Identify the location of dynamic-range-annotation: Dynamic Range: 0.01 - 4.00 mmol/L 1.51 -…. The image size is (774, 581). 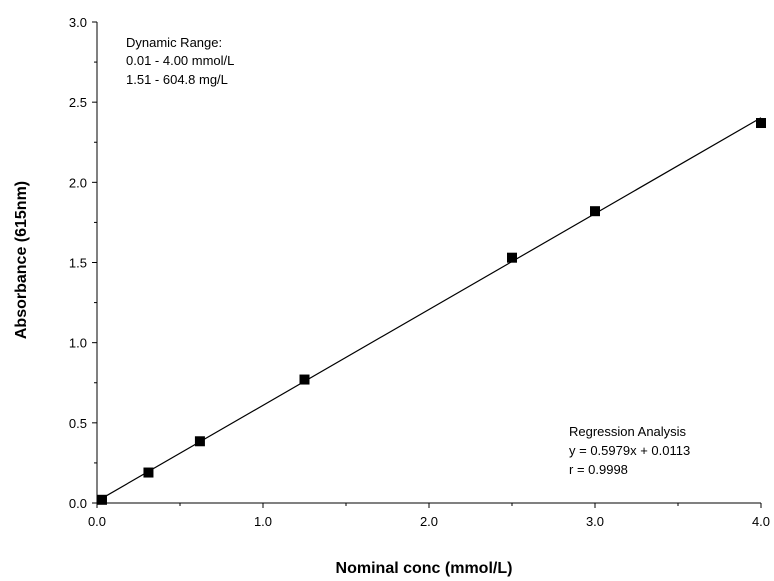
(180, 61).